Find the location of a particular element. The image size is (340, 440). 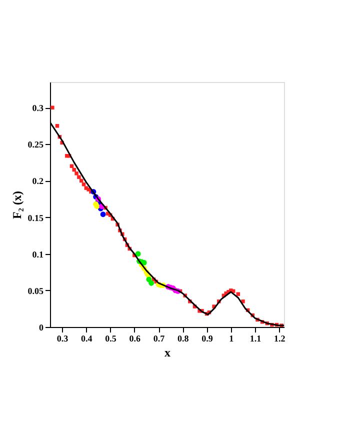

y-tick-label: 0.2 is located at coordinates (38, 181).